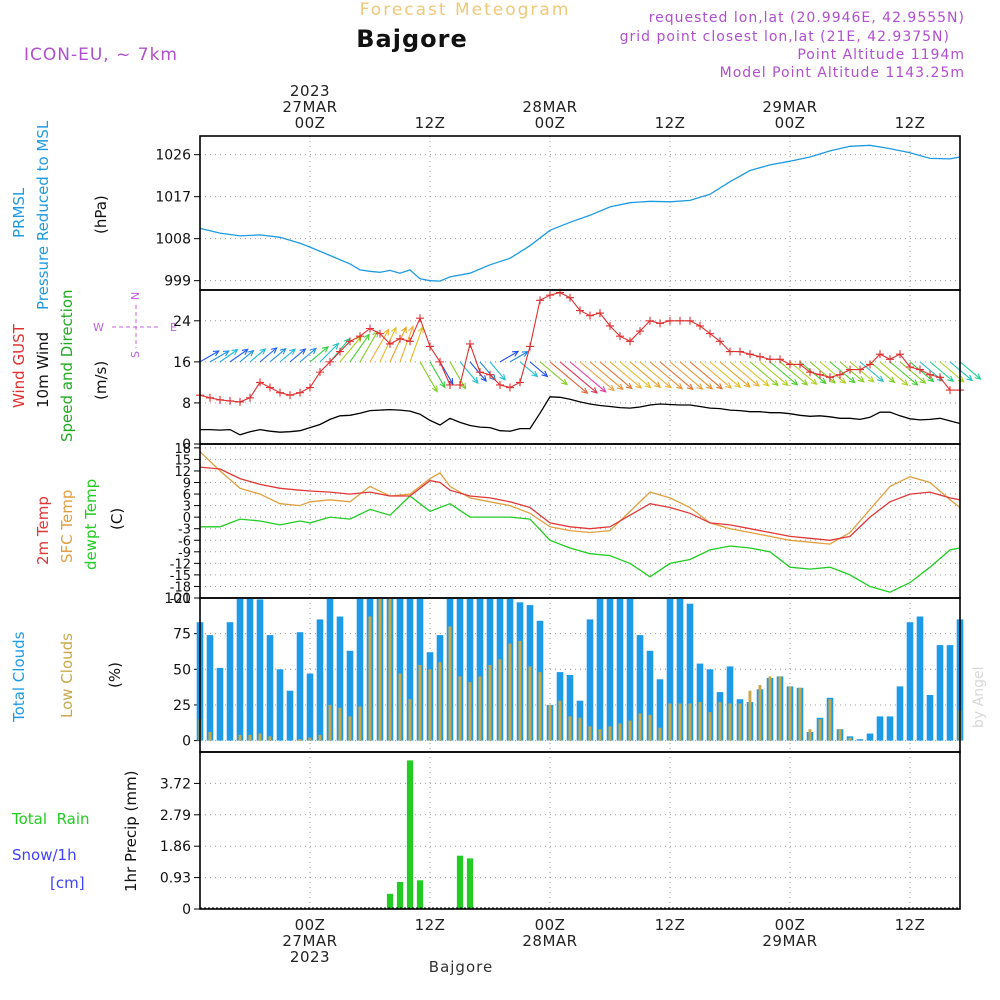 The width and height of the screenshot is (1000, 1000). Describe the element at coordinates (564, 672) in the screenshot. I see `clouds-panel: 0 25 50 75 100` at that location.